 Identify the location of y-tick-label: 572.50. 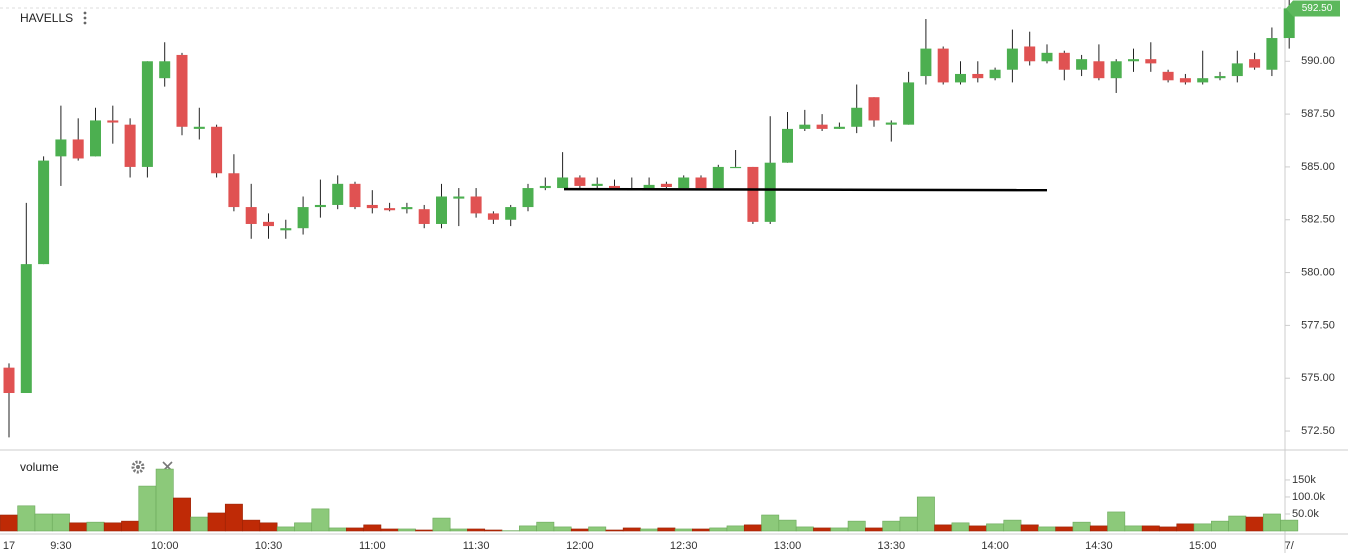
(1318, 431).